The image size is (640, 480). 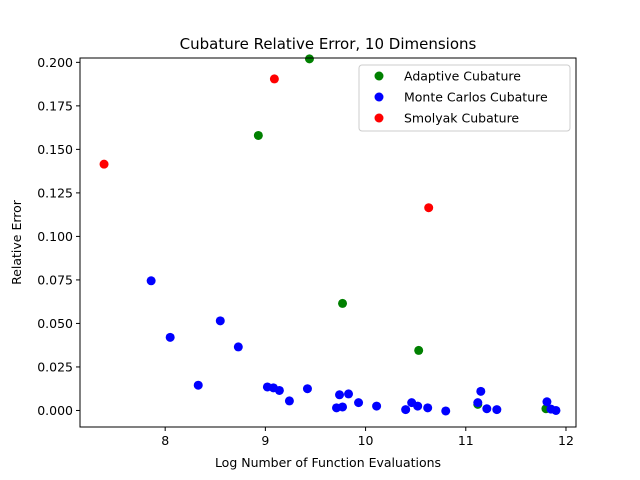 I want to click on legend-label: Monte Carlos Cubature, so click(x=476, y=97).